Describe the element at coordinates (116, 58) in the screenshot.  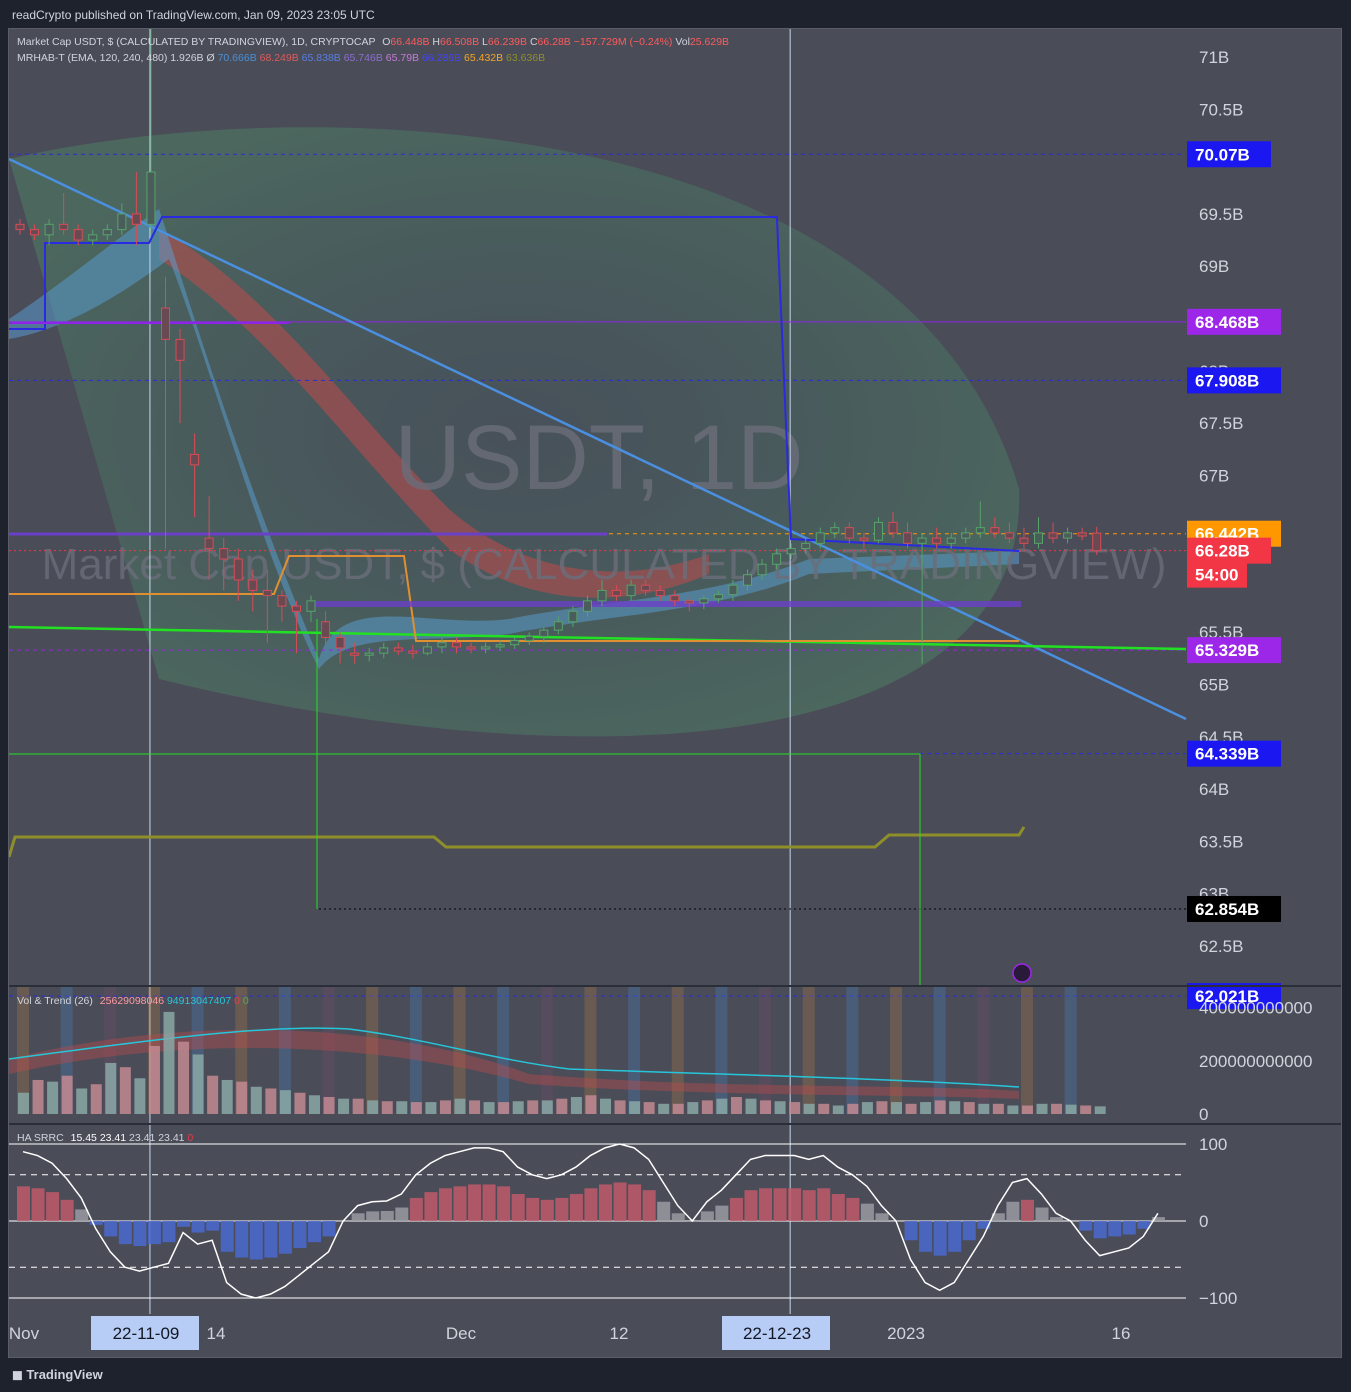
I see `indicator-name: MRHAB-T (EMA, 120, 240, 480) 1.926B Ø` at that location.